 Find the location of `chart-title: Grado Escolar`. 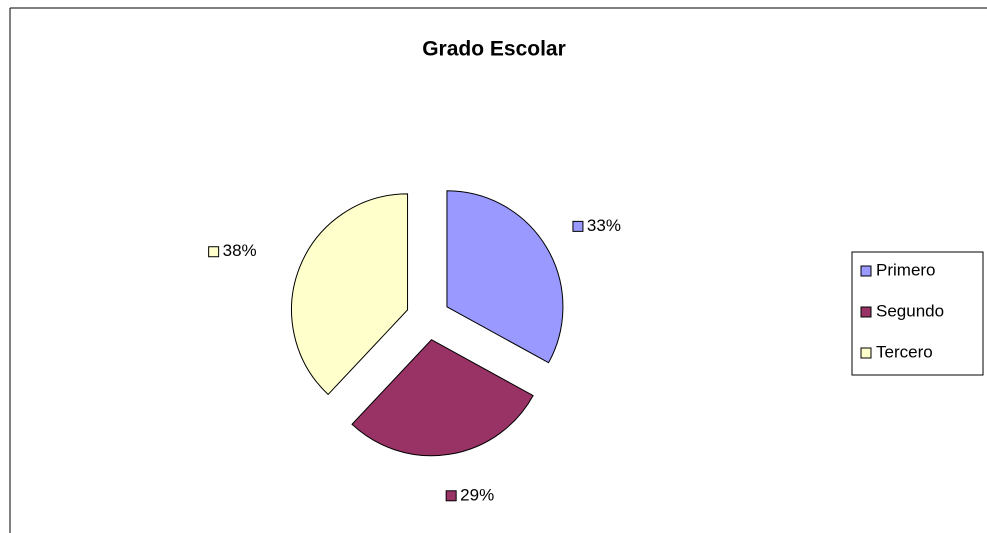

chart-title: Grado Escolar is located at coordinates (494, 49).